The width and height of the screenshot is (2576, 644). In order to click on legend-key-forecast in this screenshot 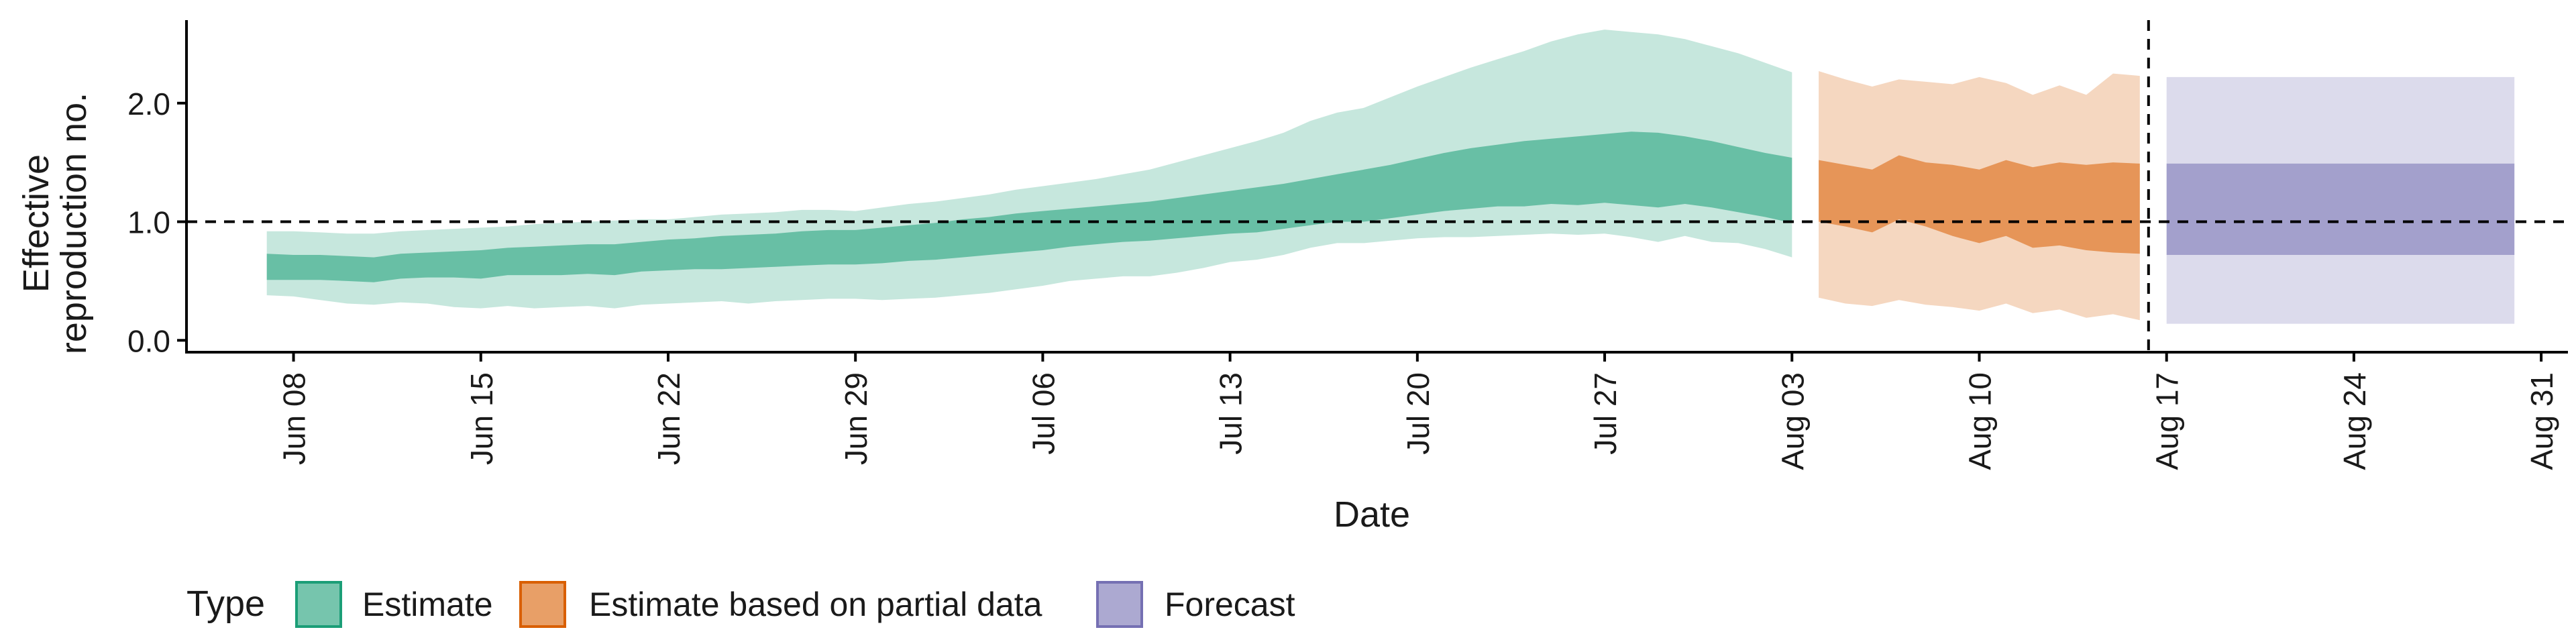, I will do `click(1119, 604)`.